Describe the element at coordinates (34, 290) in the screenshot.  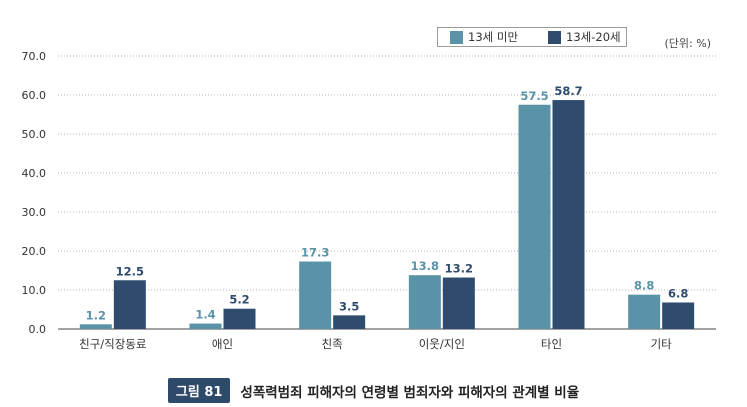
I see `y-tick-label: 10.0` at that location.